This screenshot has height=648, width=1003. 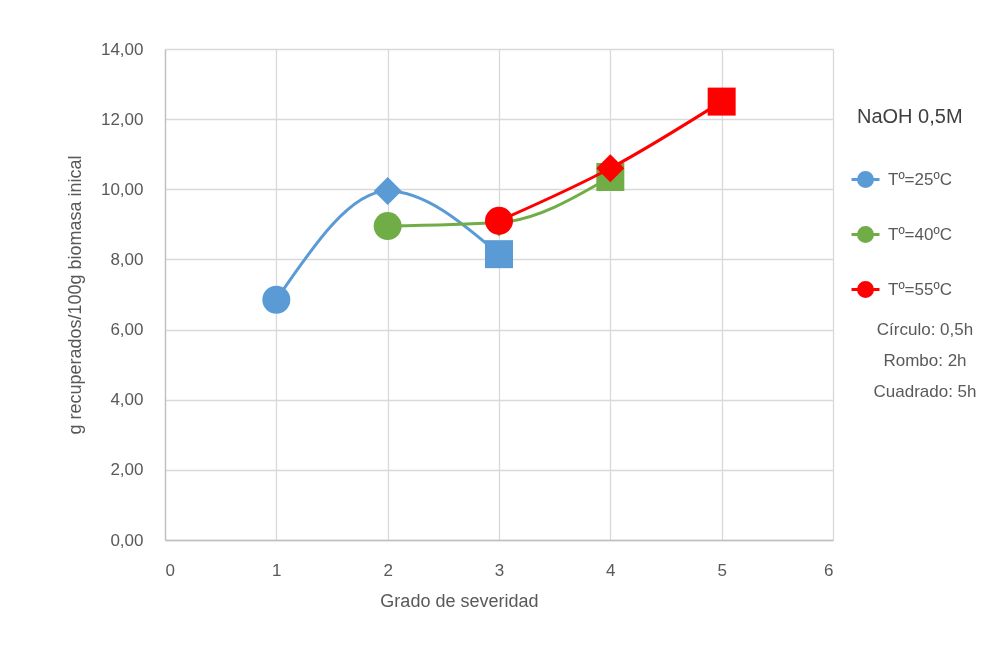 What do you see at coordinates (170, 570) in the screenshot?
I see `x-tick-label: 0` at bounding box center [170, 570].